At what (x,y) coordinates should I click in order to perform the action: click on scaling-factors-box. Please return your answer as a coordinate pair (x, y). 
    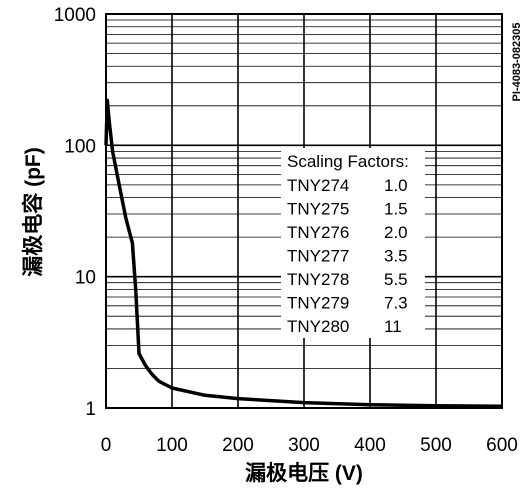
    Looking at the image, I should click on (353, 243).